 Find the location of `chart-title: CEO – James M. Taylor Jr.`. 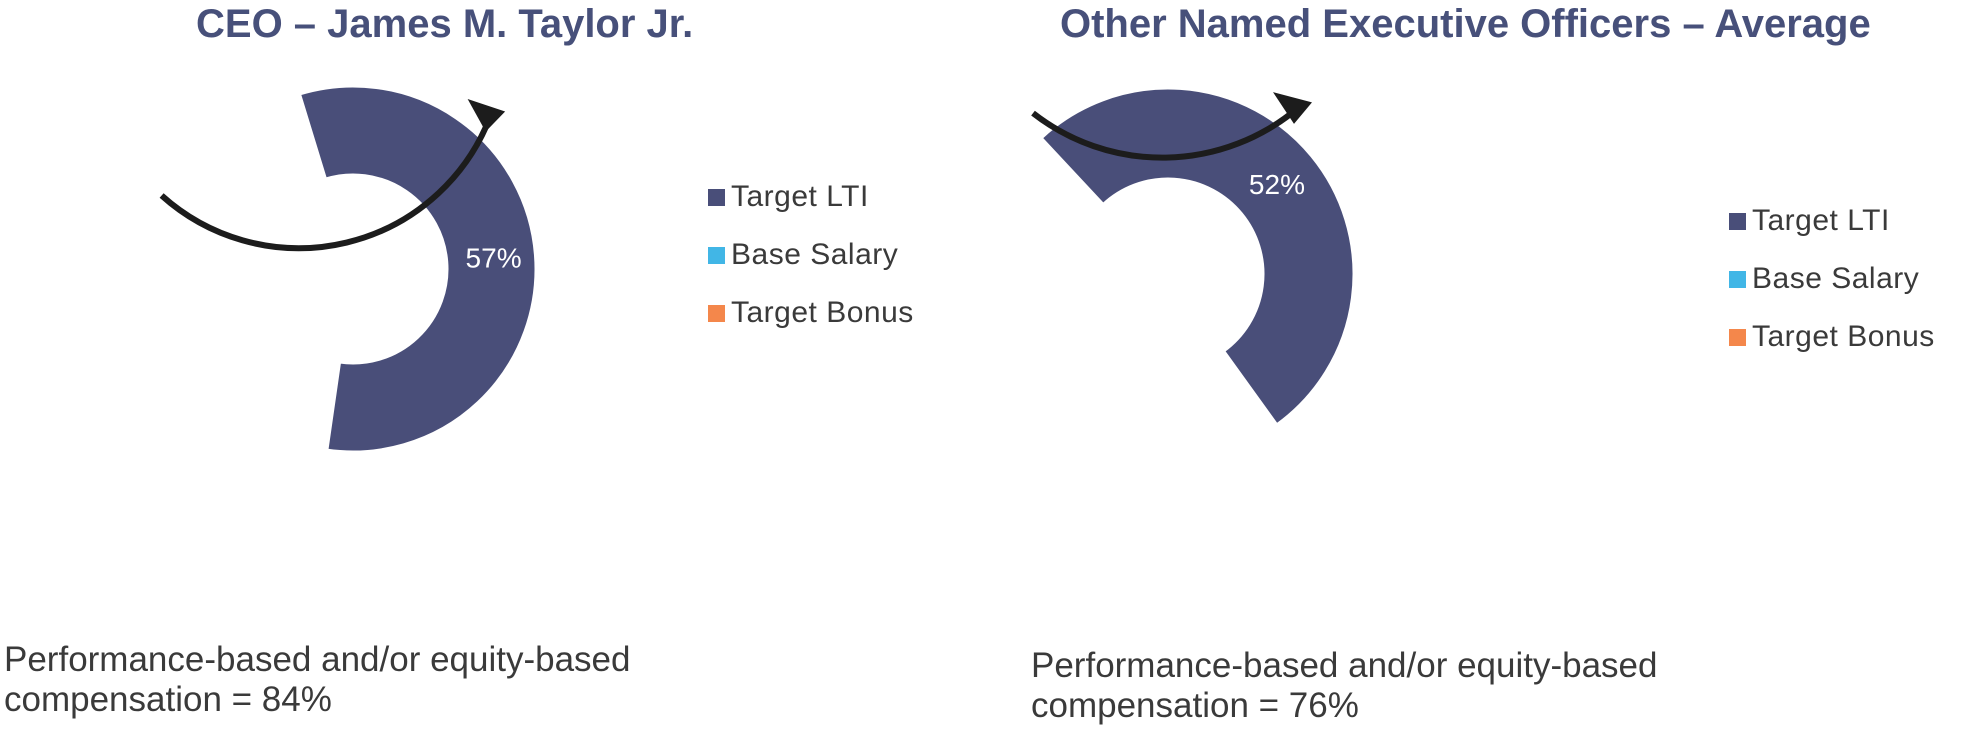

chart-title: CEO – James M. Taylor Jr. is located at coordinates (445, 24).